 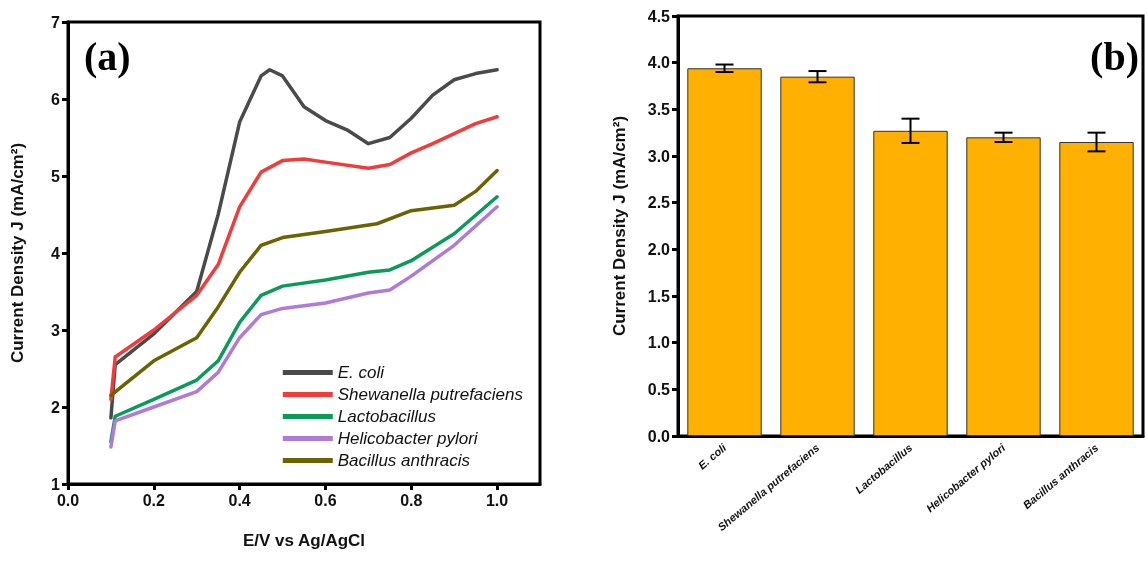 What do you see at coordinates (659, 63) in the screenshot?
I see `y-tick-label: 4.0` at bounding box center [659, 63].